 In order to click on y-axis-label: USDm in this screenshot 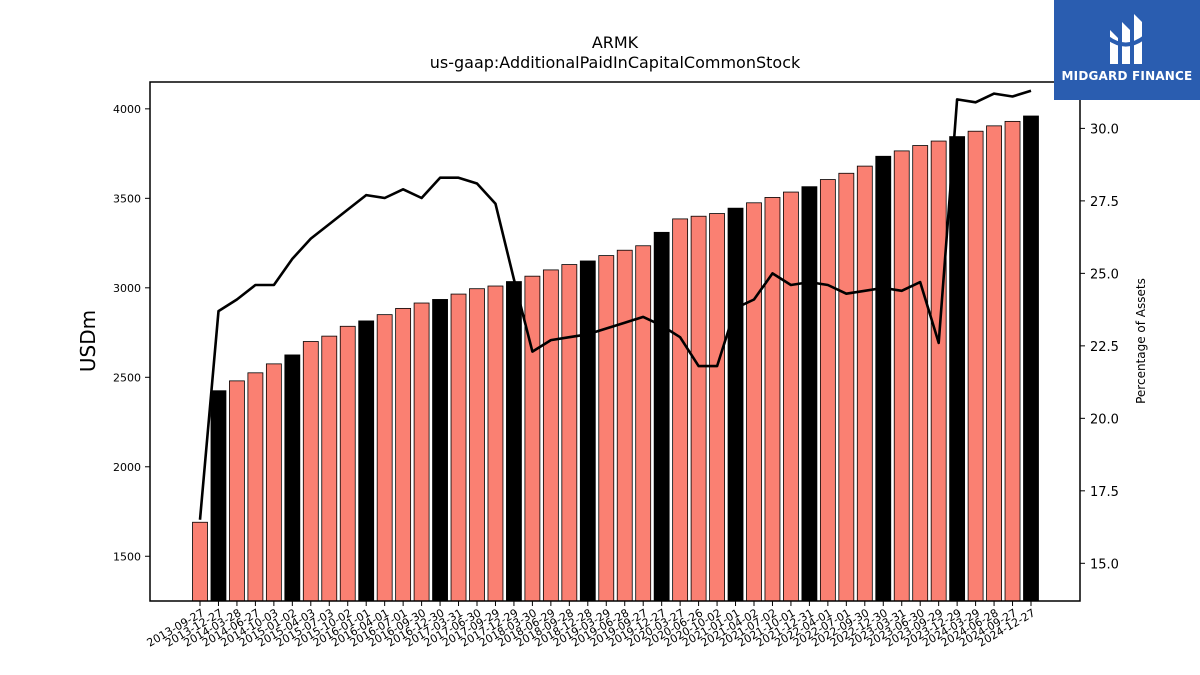, I will do `click(88, 341)`.